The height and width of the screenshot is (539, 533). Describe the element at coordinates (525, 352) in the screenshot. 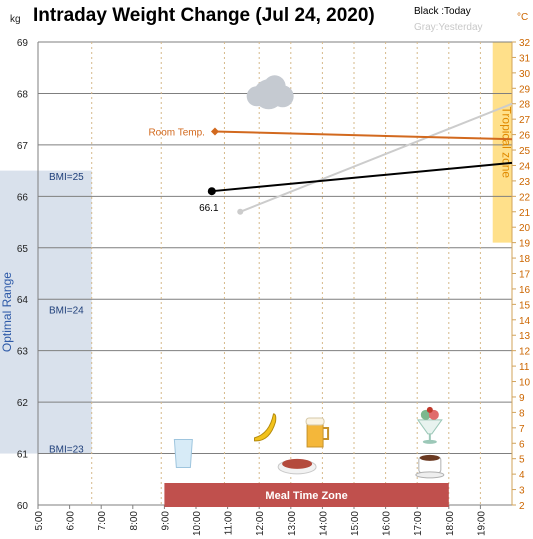

I see `y-right-tick-label: 12` at that location.